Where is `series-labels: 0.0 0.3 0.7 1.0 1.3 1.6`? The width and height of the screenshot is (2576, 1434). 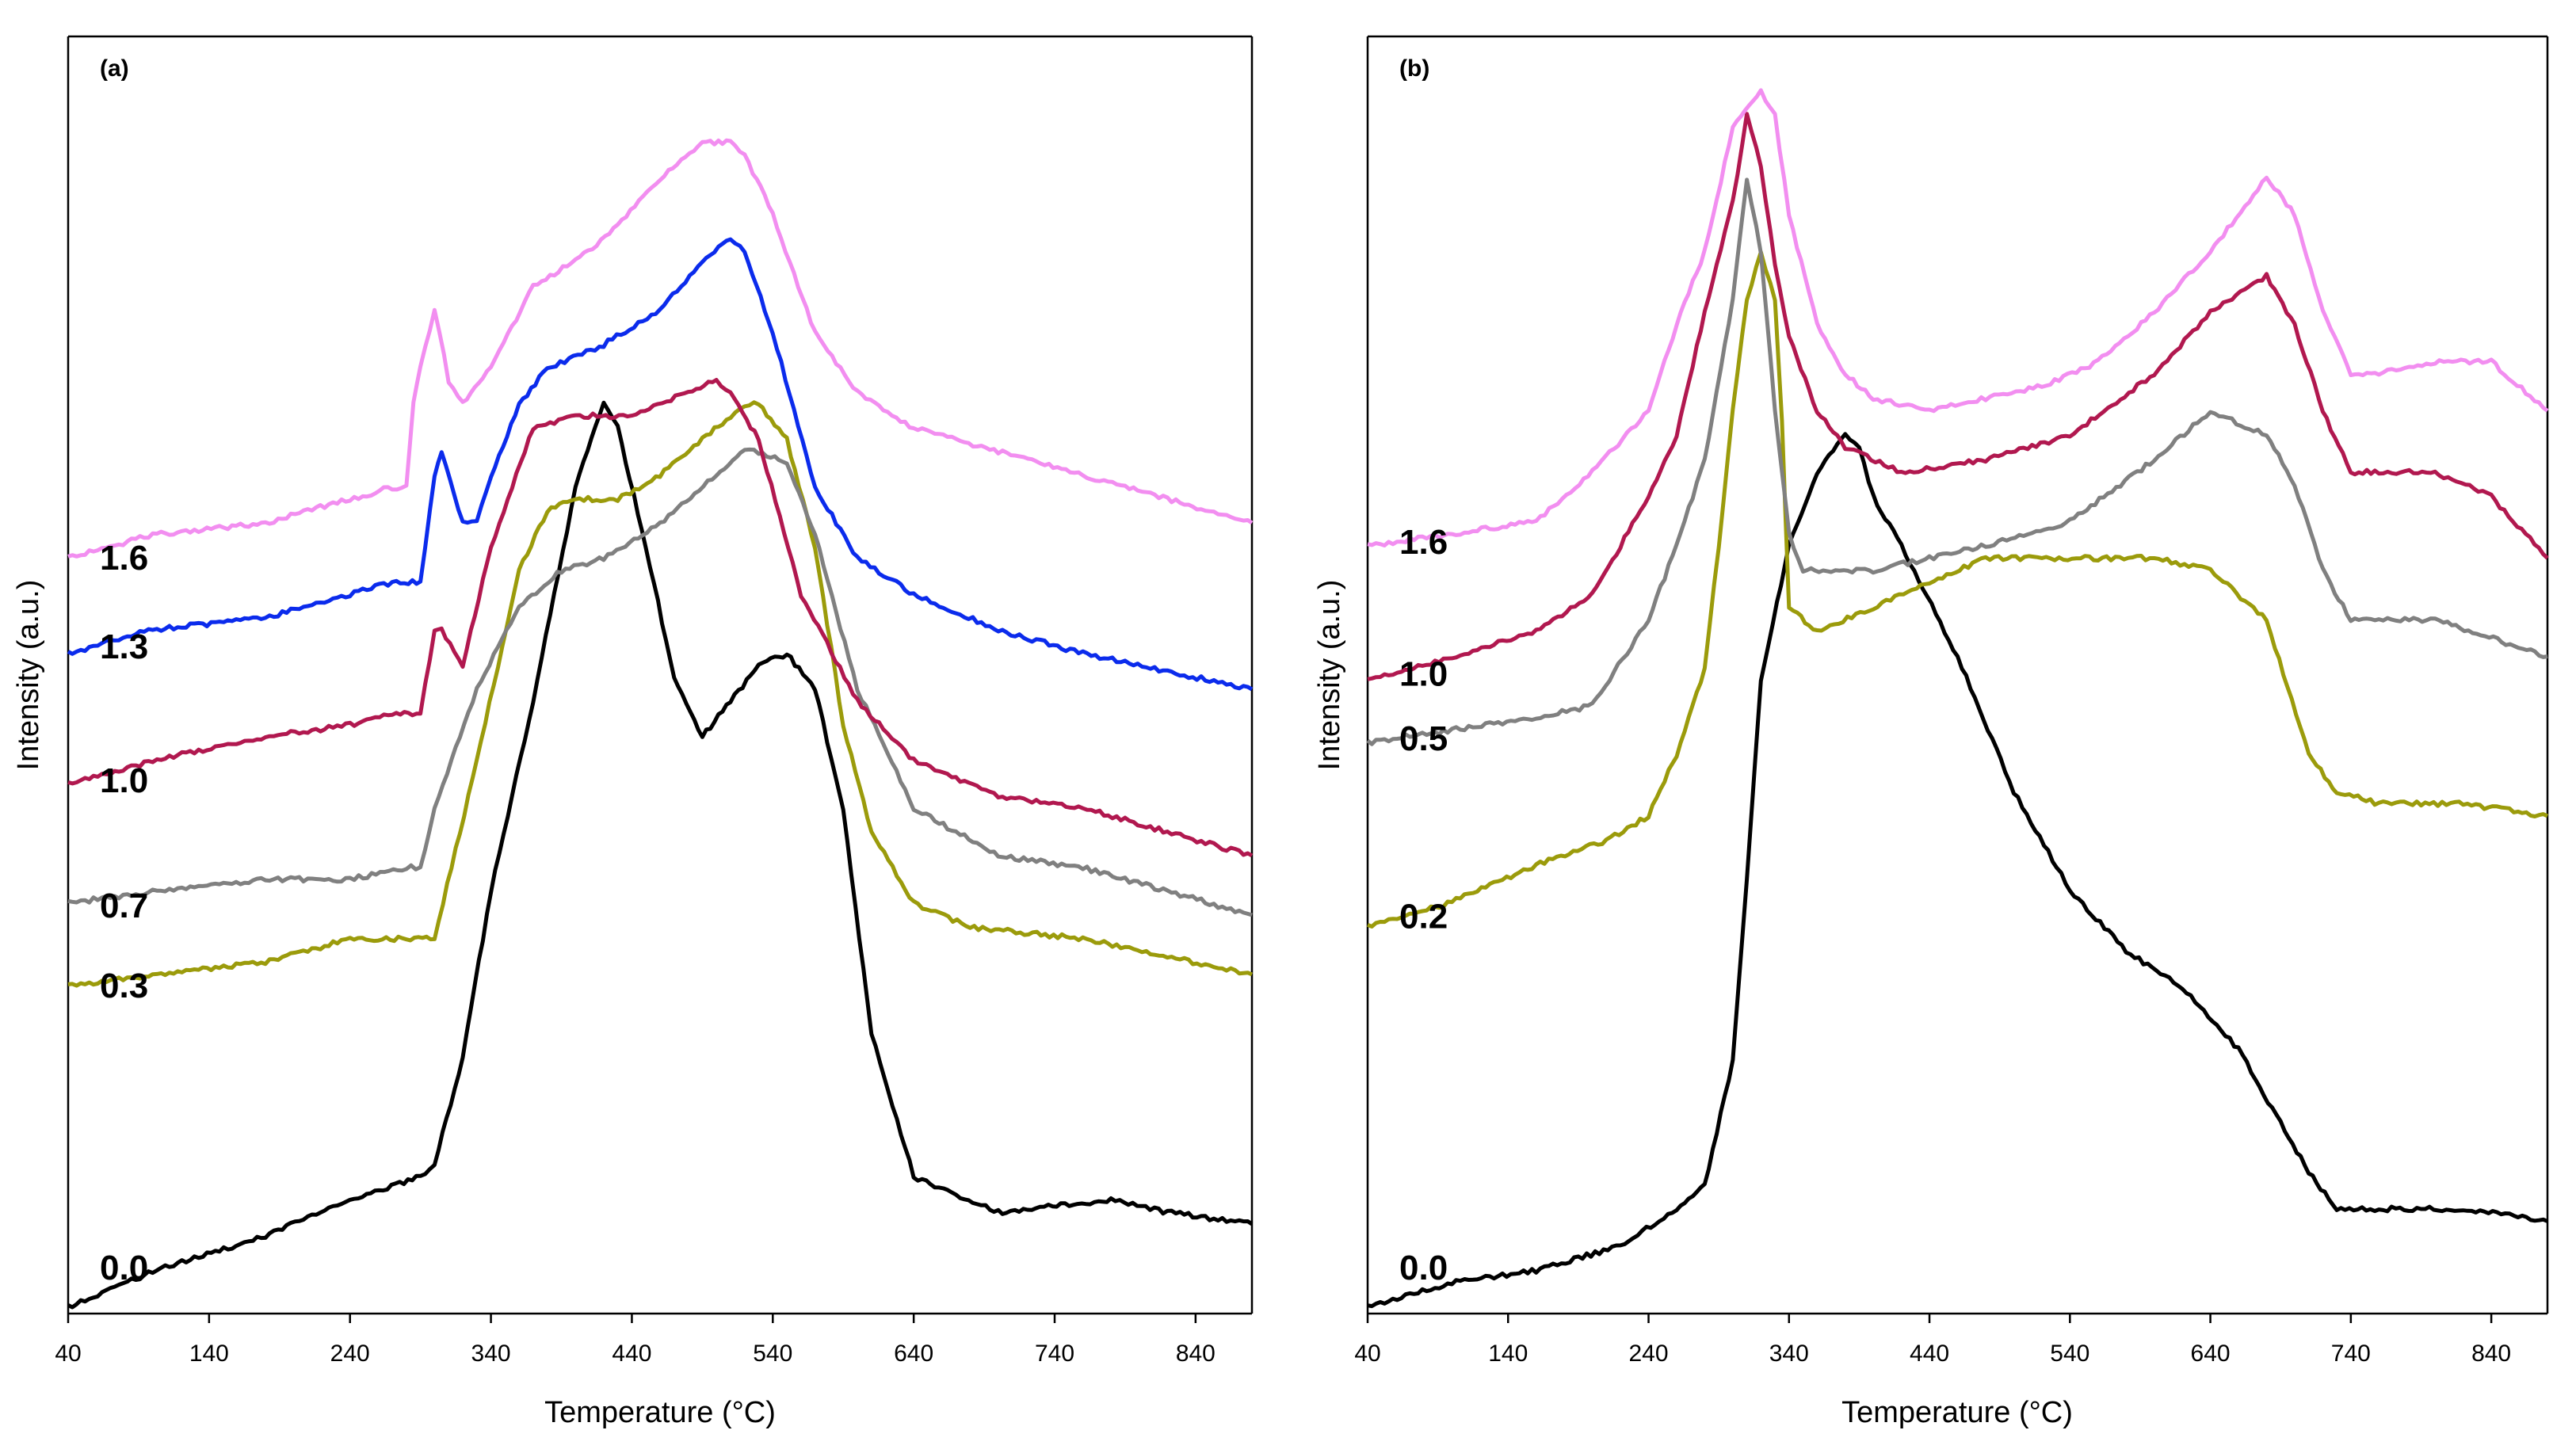
series-labels: 0.0 0.3 0.7 1.0 1.3 1.6 is located at coordinates (124, 913).